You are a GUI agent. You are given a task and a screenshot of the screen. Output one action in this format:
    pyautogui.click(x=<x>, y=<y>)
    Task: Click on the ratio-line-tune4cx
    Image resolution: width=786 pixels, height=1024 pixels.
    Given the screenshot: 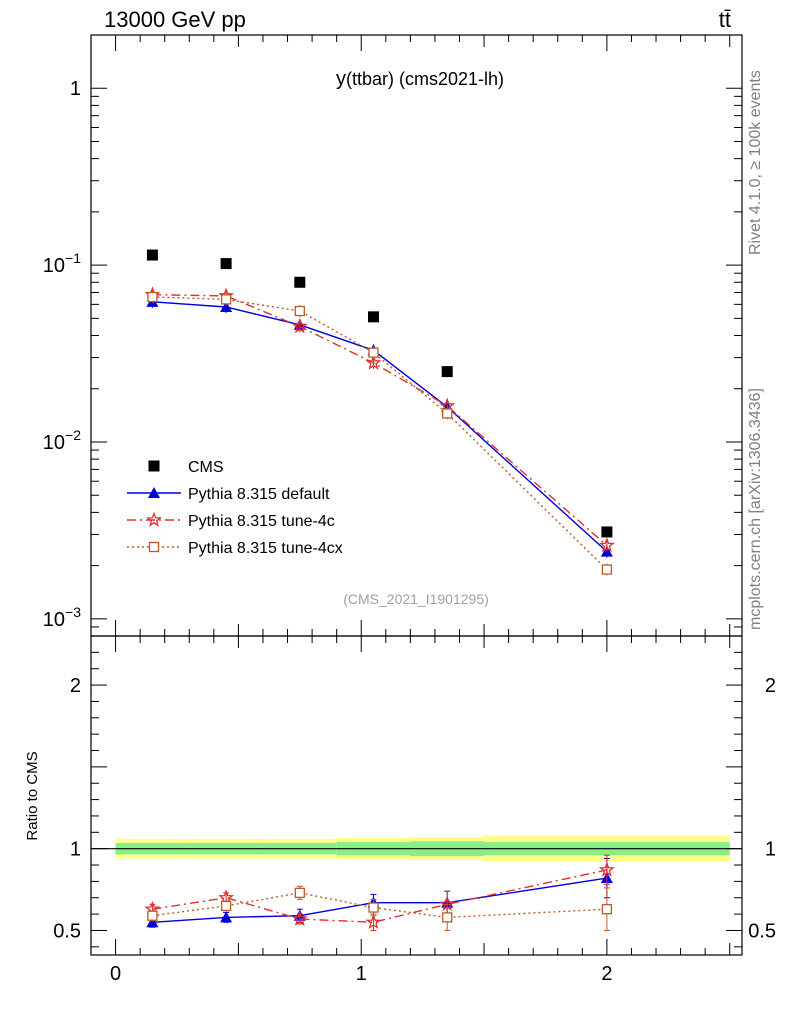 What is the action you would take?
    pyautogui.click(x=379, y=905)
    